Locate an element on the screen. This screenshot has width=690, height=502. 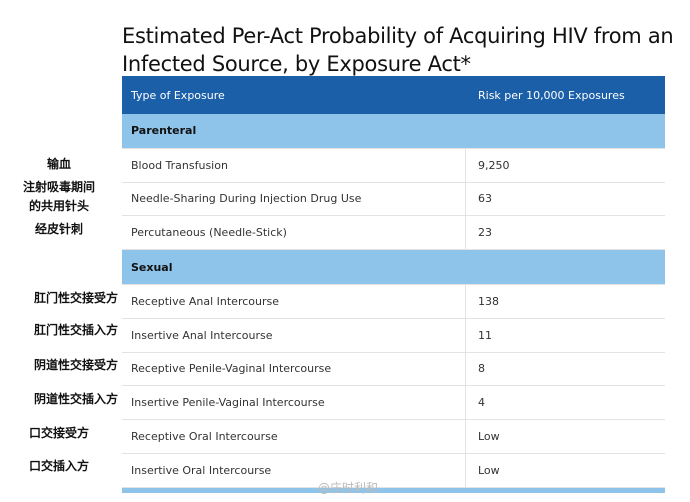
annotation-receptive-oral: 口交接受方 is located at coordinates (58, 433).